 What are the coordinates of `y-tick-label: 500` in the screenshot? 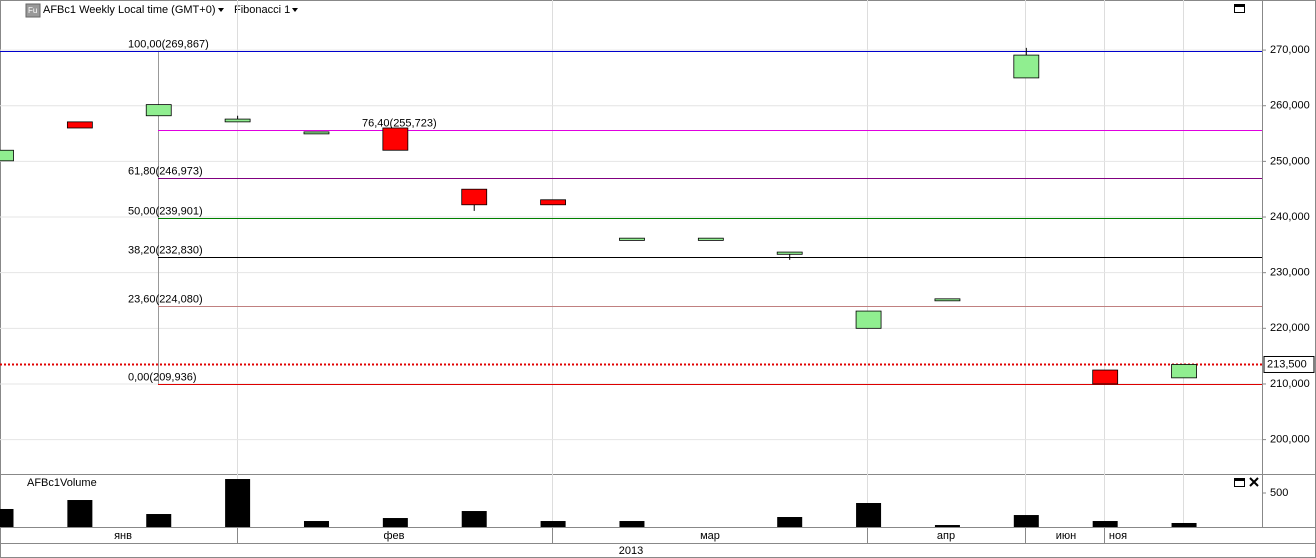 It's located at (1279, 493).